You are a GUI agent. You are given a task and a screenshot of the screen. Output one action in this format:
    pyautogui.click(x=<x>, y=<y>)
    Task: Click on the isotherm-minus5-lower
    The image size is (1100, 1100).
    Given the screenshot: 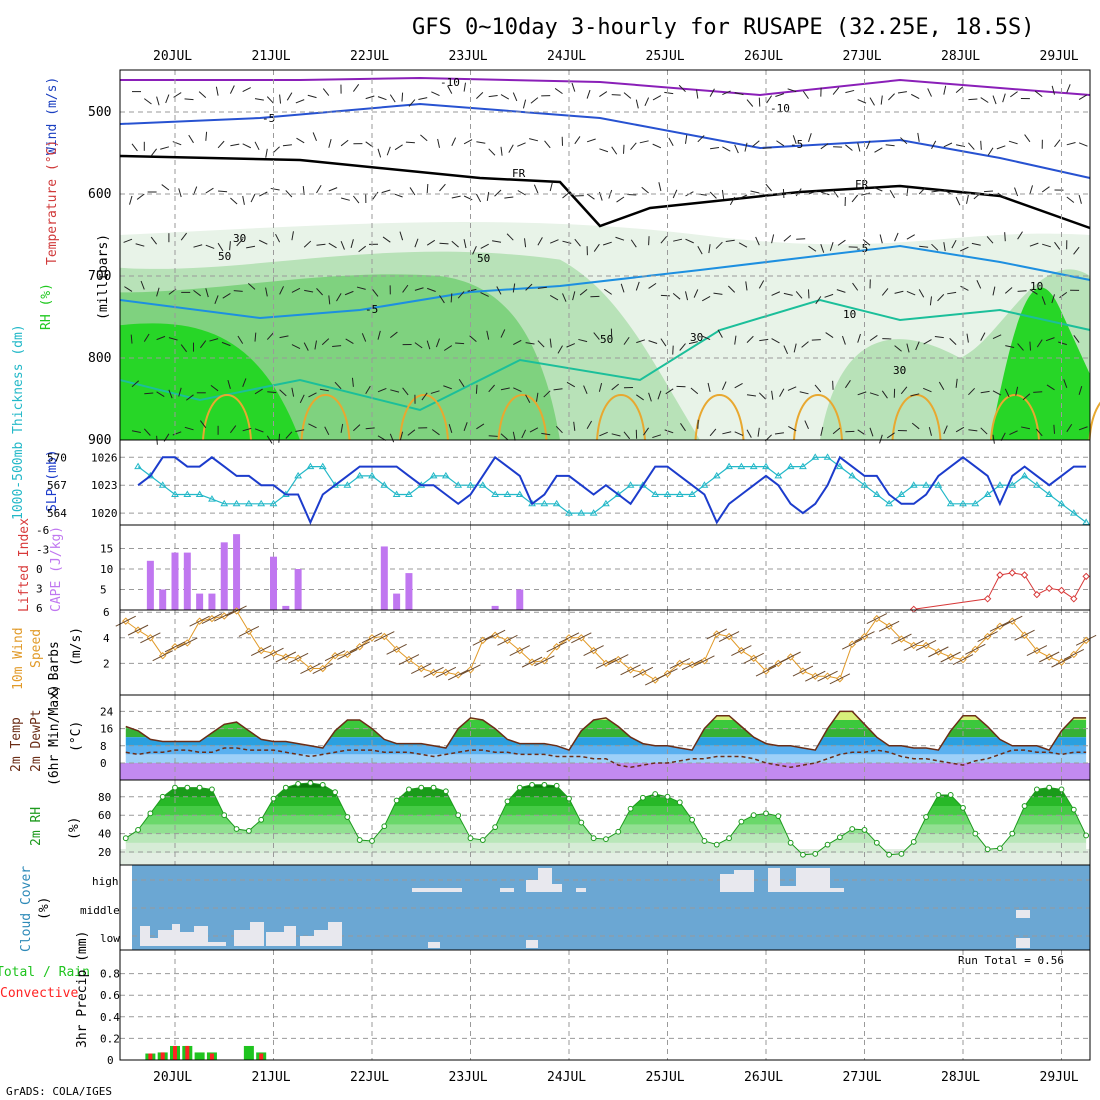 What is the action you would take?
    pyautogui.click(x=605, y=282)
    